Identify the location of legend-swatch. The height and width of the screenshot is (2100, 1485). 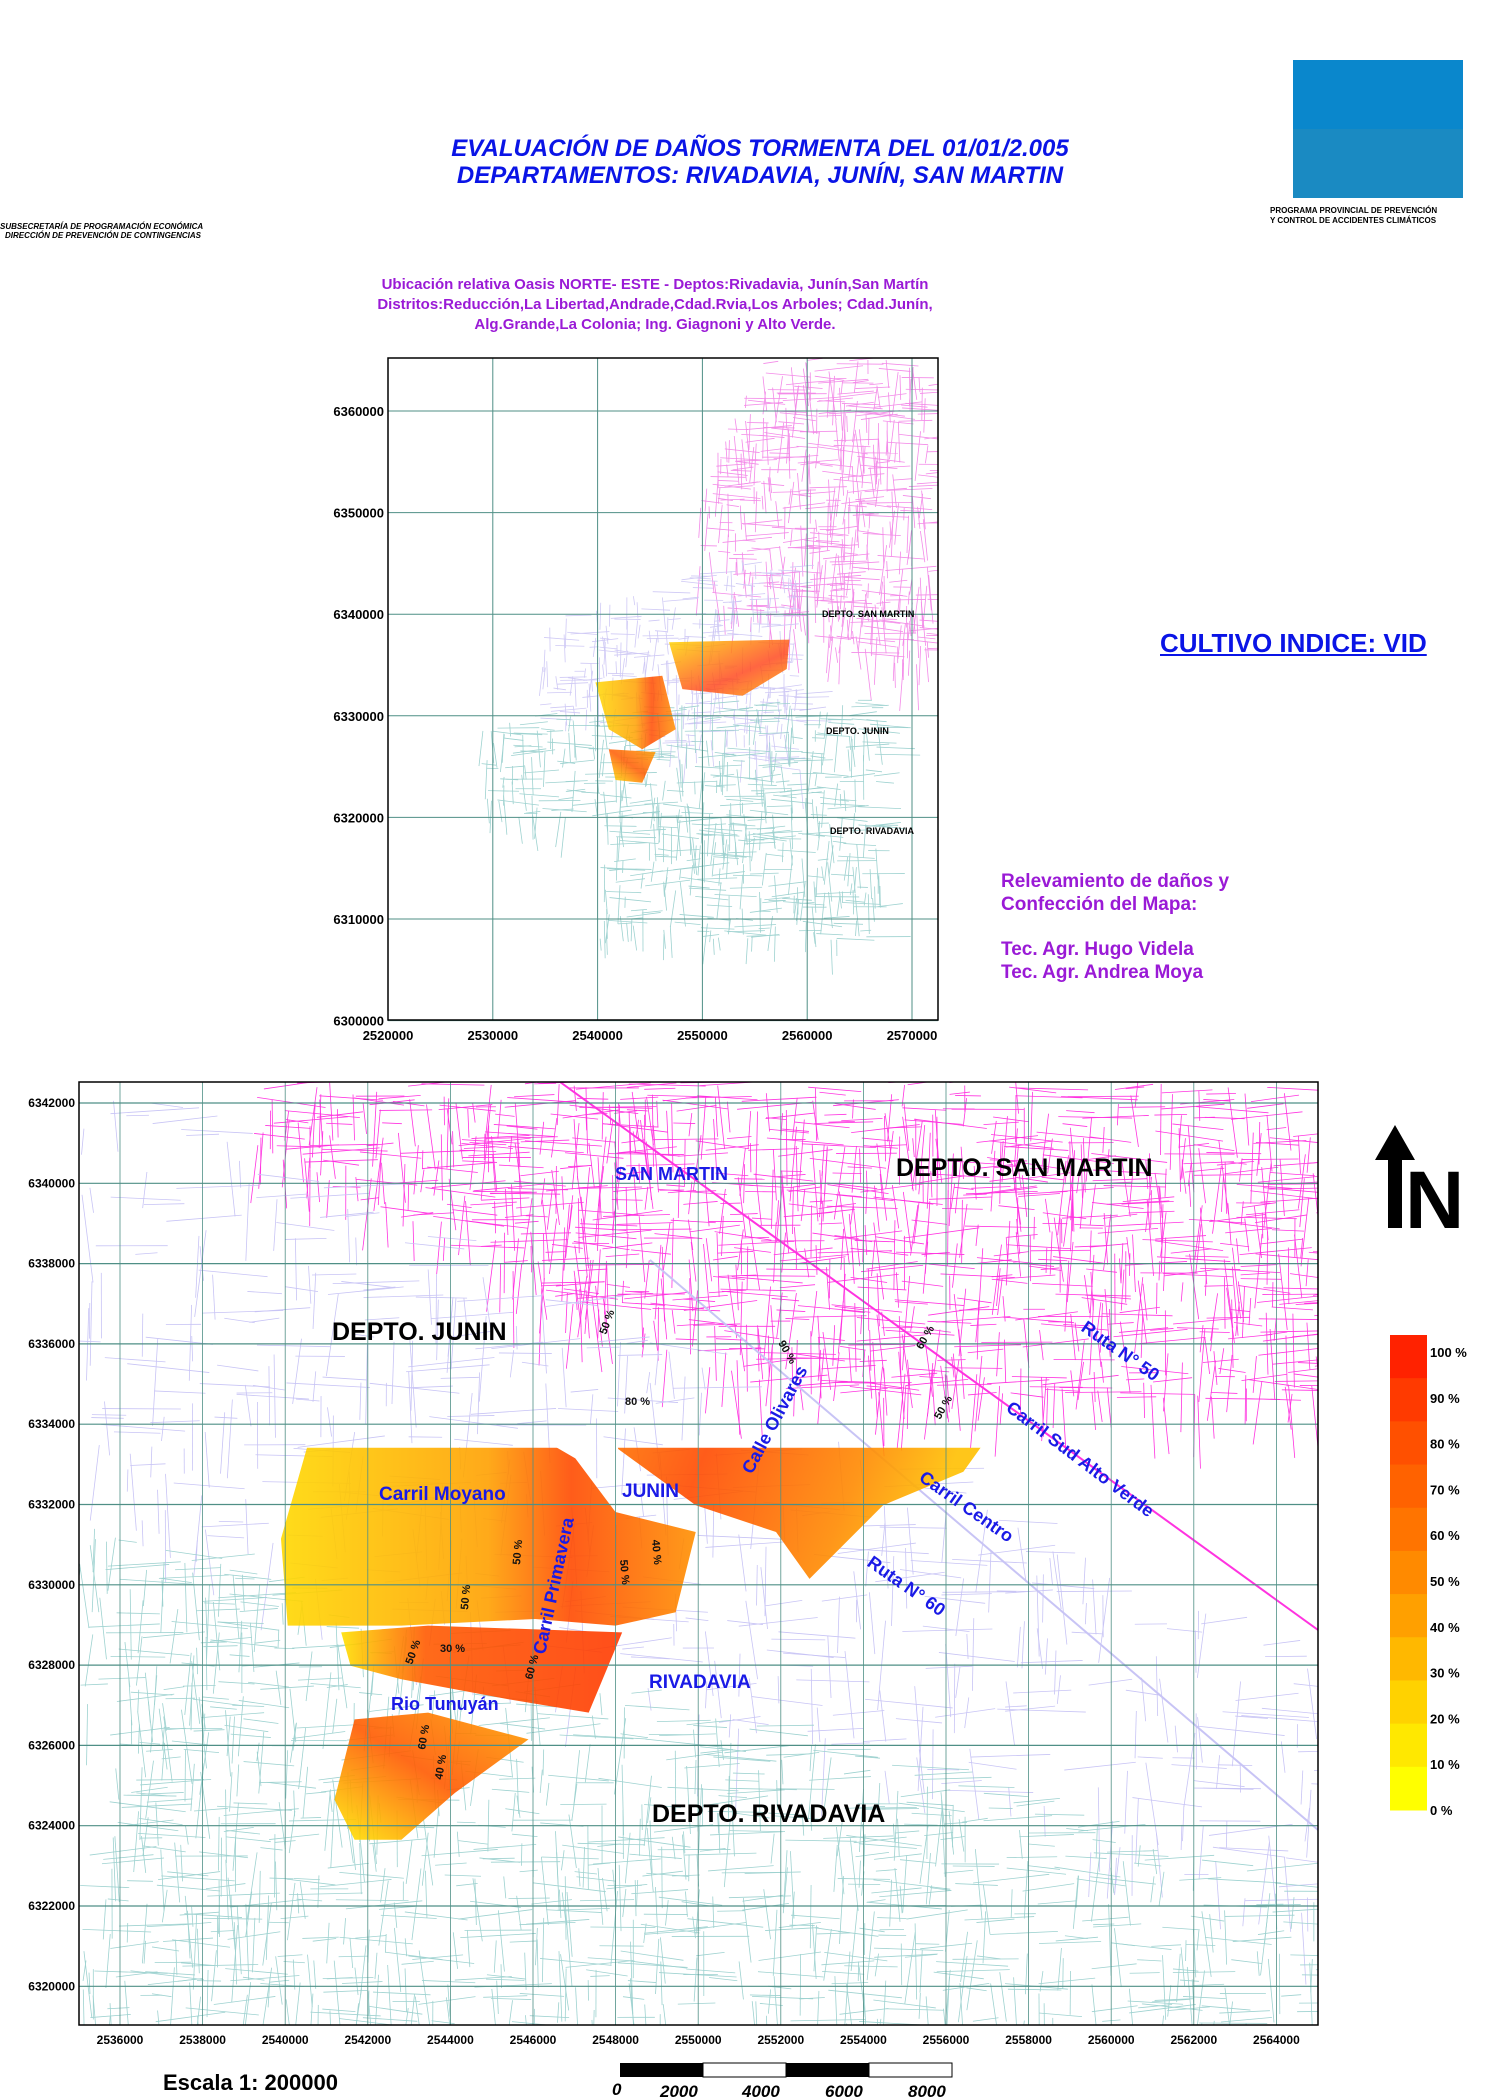
(1408, 1788).